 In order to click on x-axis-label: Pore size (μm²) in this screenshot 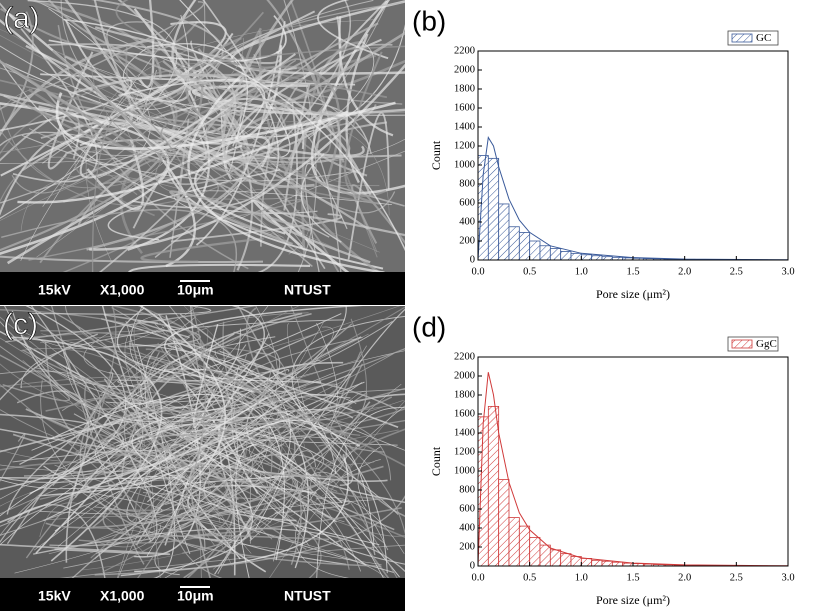, I will do `click(633, 600)`.